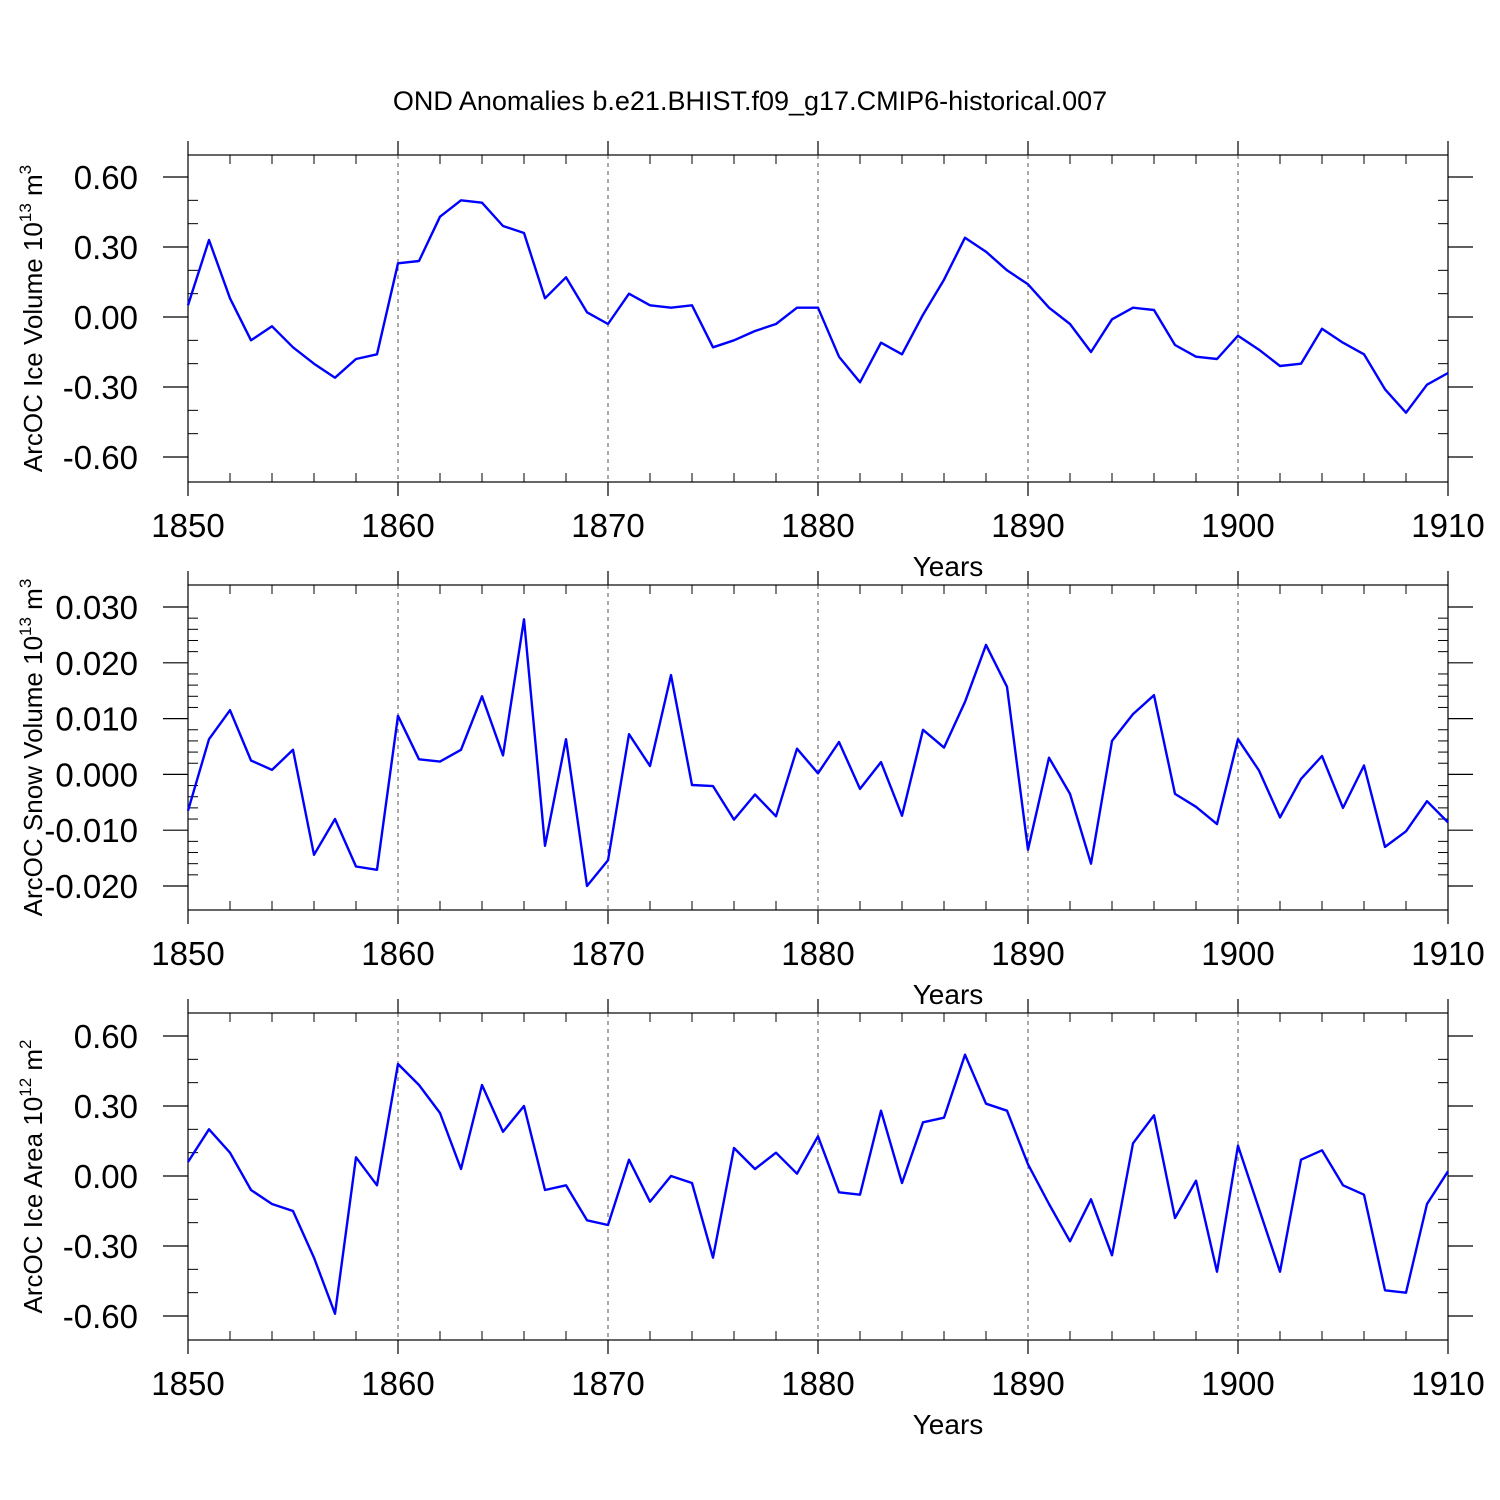  I want to click on y-tick-label: 0.030, so click(96, 607).